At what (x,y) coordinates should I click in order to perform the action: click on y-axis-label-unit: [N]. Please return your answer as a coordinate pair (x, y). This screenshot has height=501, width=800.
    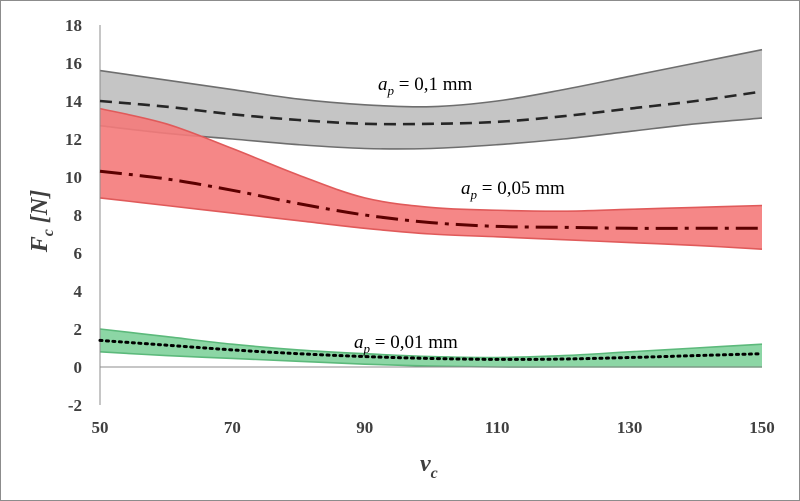
    Looking at the image, I should click on (40, 209).